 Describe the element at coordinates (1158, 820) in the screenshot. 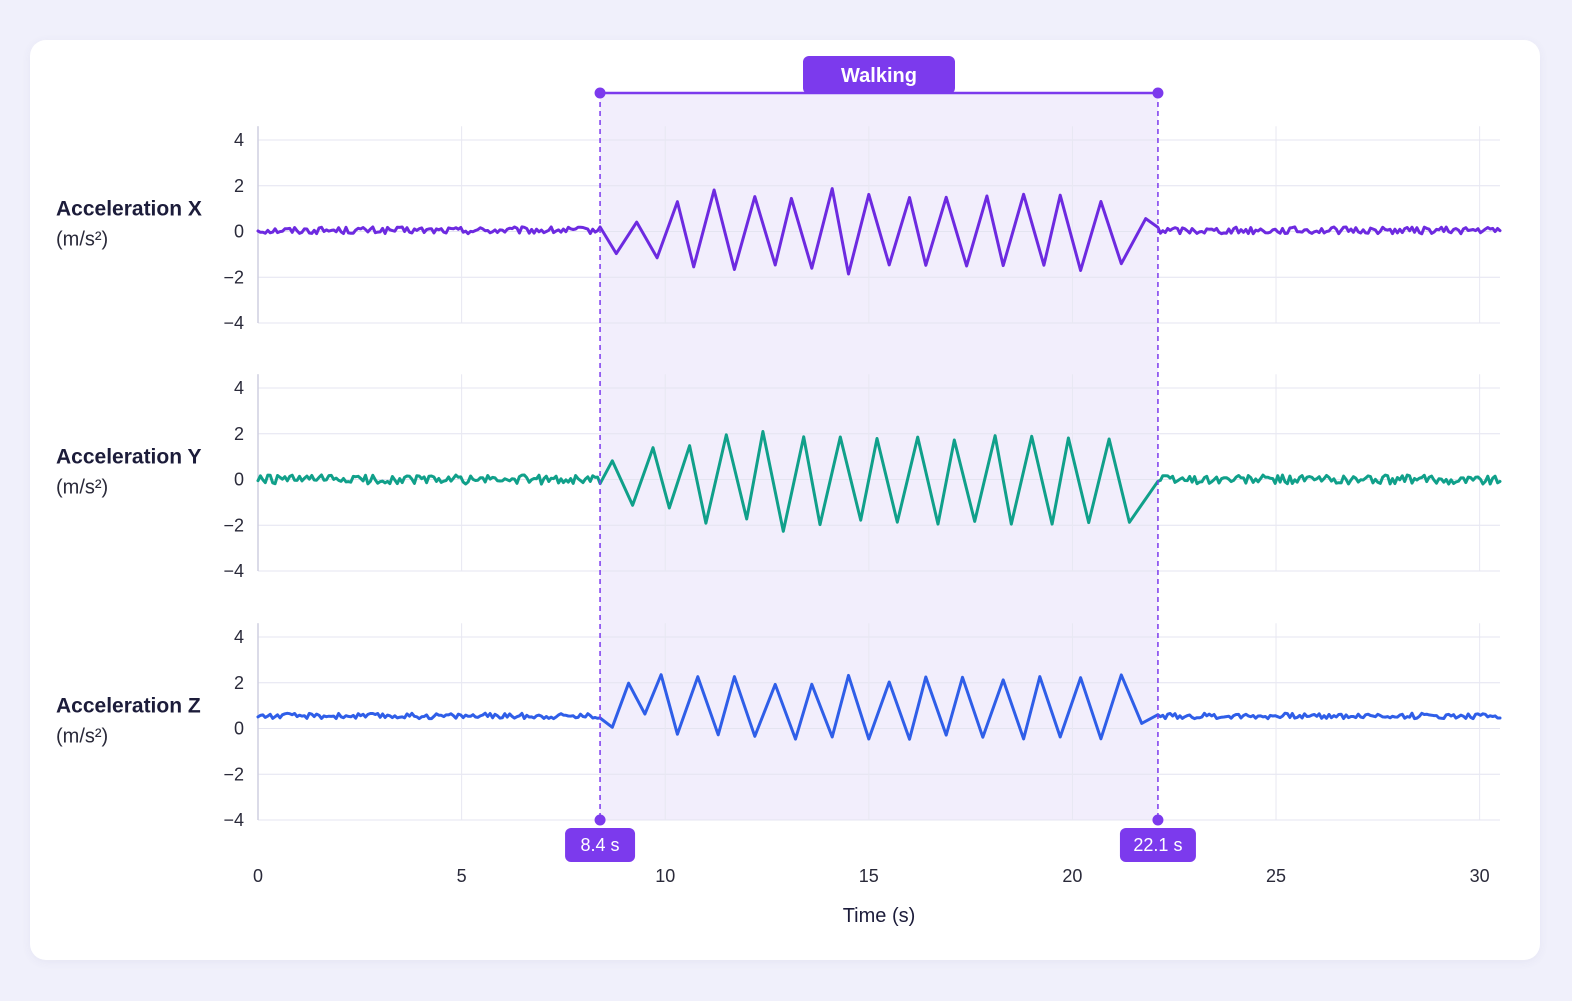

I see `end-bottom-marker` at that location.